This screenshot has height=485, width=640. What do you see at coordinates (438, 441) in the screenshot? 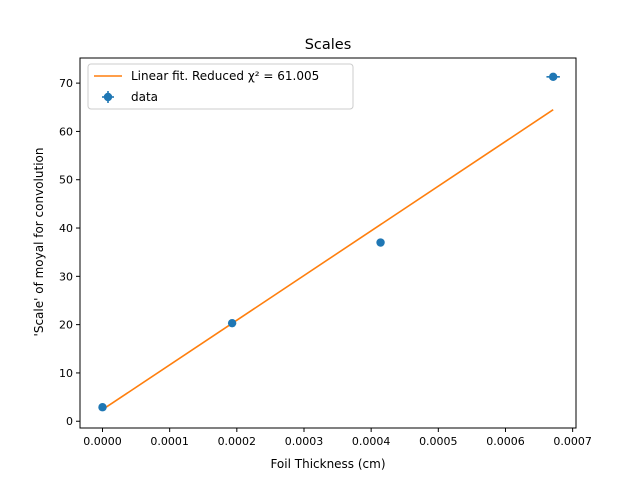
I see `x-tick-label: 0.0005` at bounding box center [438, 441].